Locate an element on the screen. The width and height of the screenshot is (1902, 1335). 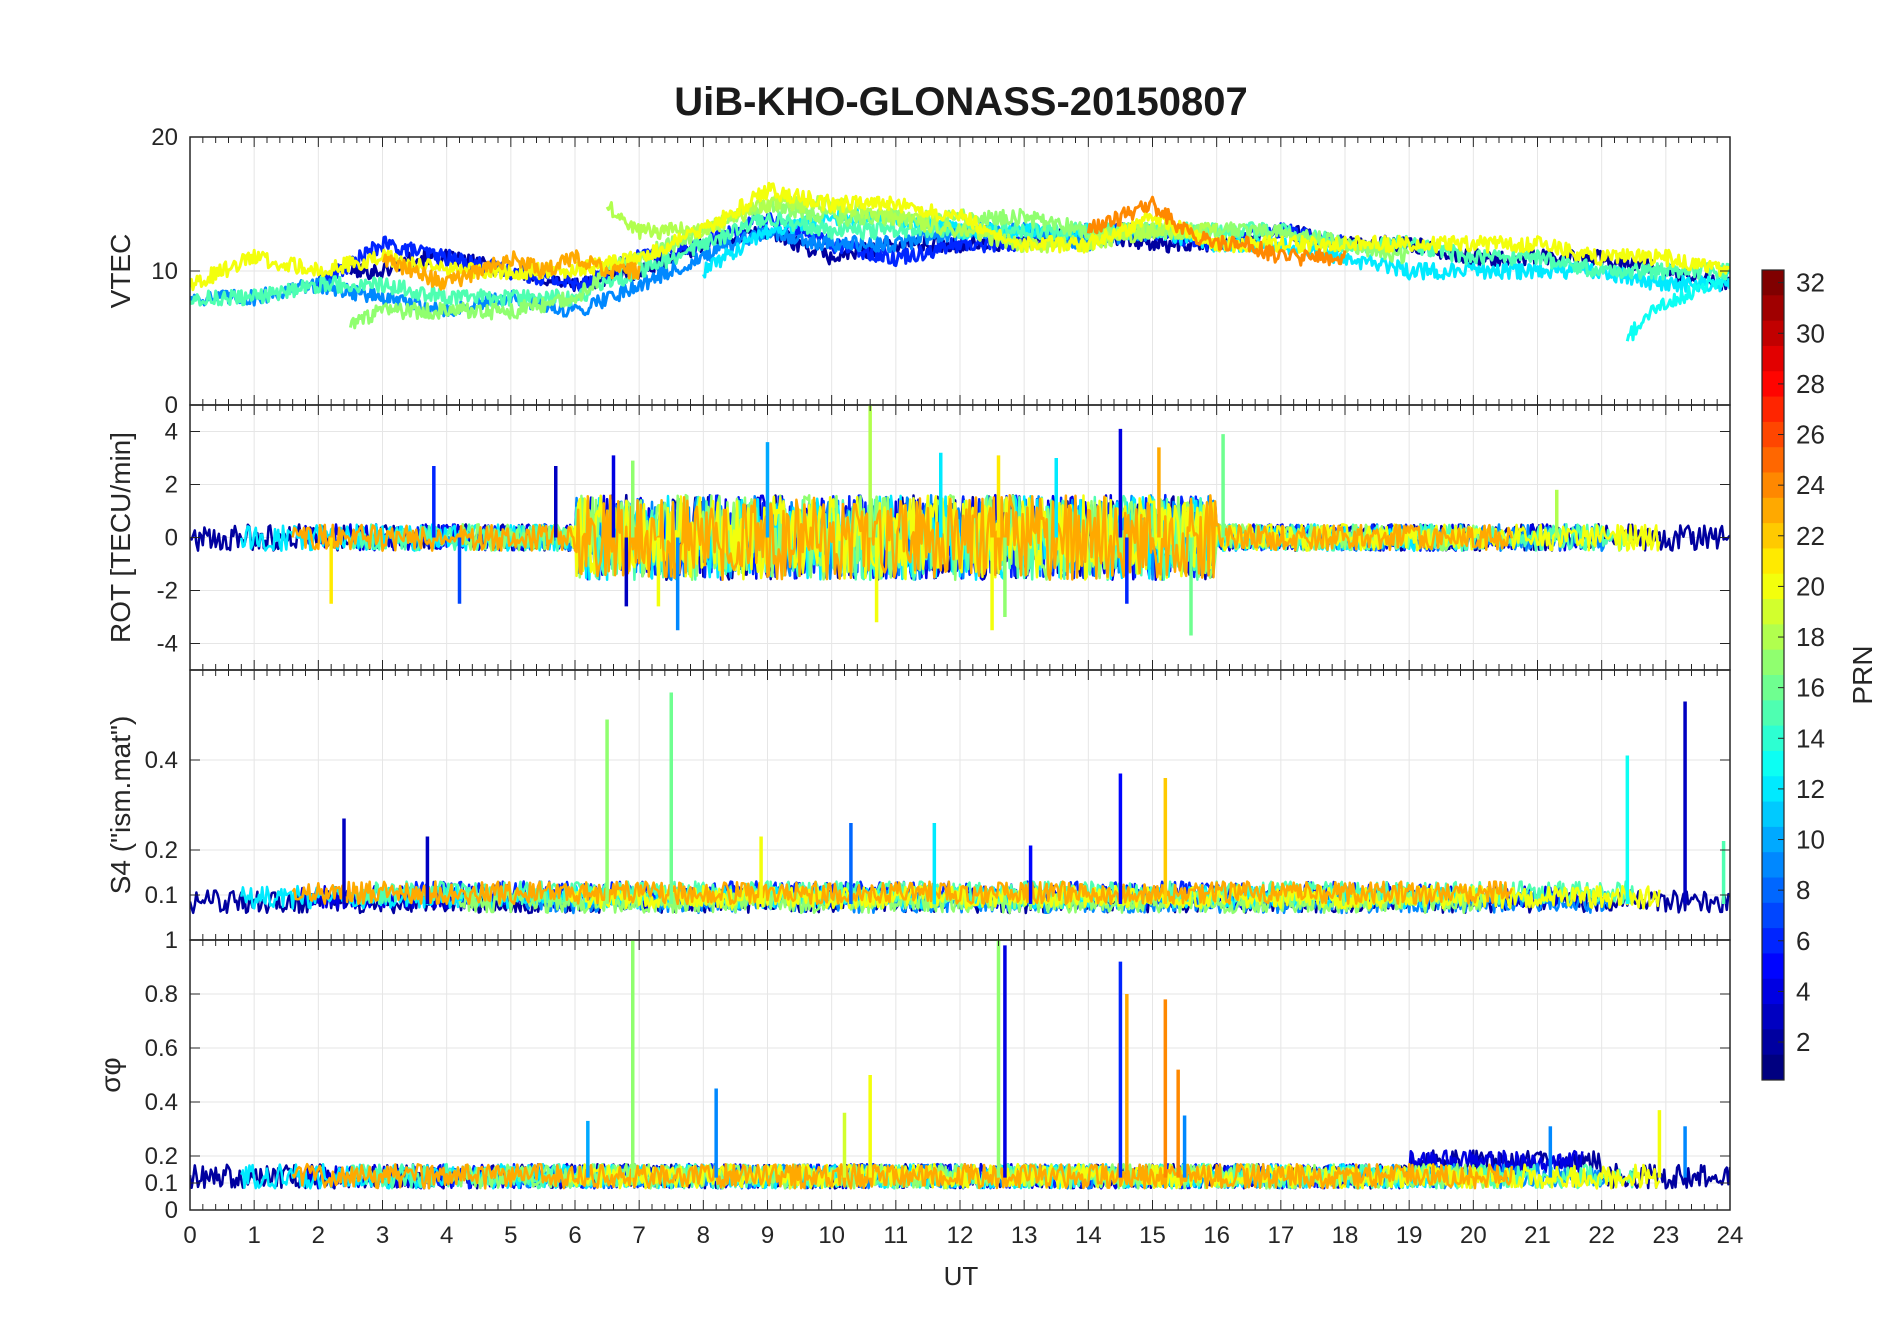
y-tick-label-vtec: 0 is located at coordinates (171, 405).